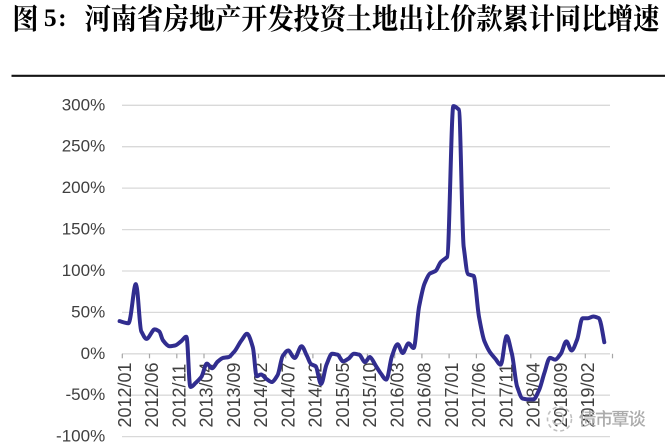 The image size is (665, 448). I want to click on svg-text: 2012/01, so click(125, 394).